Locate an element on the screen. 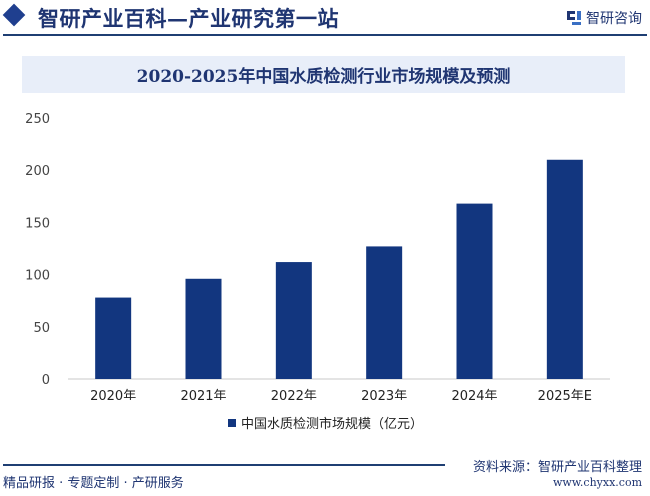 The width and height of the screenshot is (650, 496). y-tick-label: 0 is located at coordinates (46, 380).